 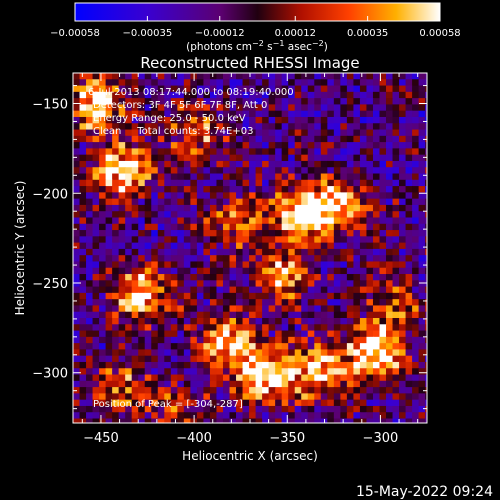 What do you see at coordinates (50, 105) in the screenshot?
I see `y-tick-label: −150` at bounding box center [50, 105].